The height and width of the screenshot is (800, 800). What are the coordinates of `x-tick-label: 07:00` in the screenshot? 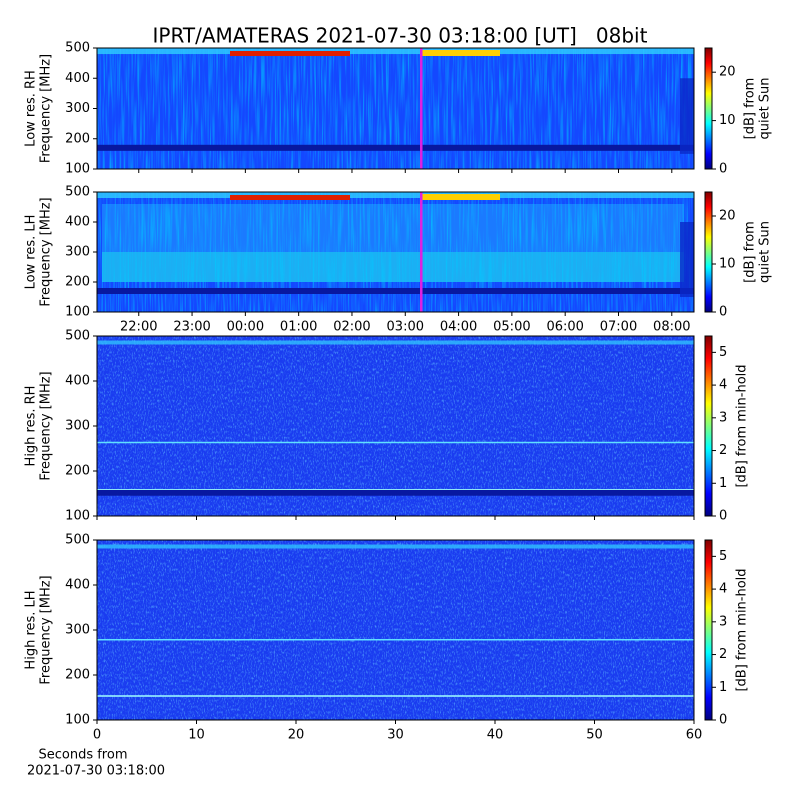 It's located at (618, 327).